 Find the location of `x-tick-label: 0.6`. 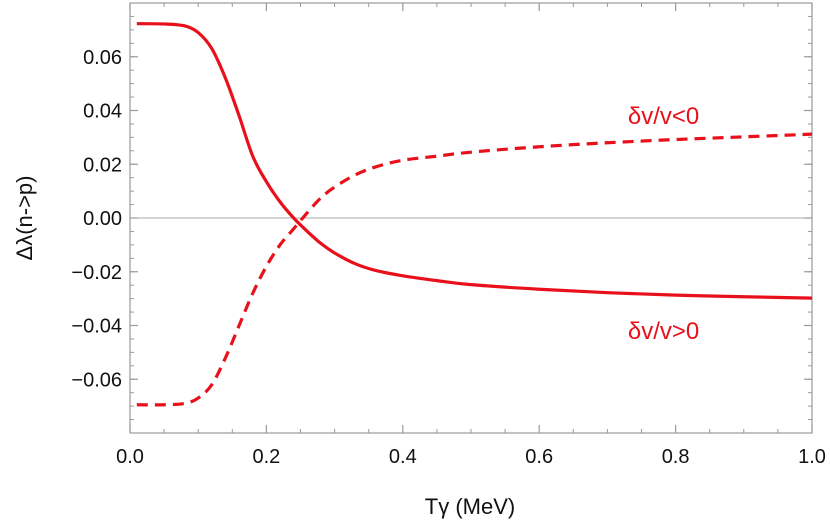

x-tick-label: 0.6 is located at coordinates (539, 457).